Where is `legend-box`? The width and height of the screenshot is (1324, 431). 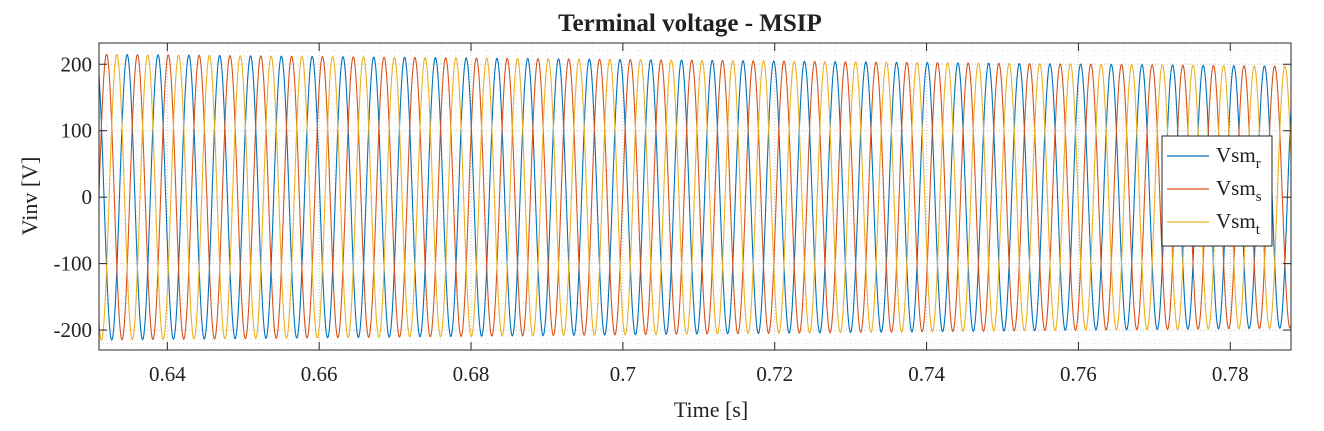 legend-box is located at coordinates (1217, 191).